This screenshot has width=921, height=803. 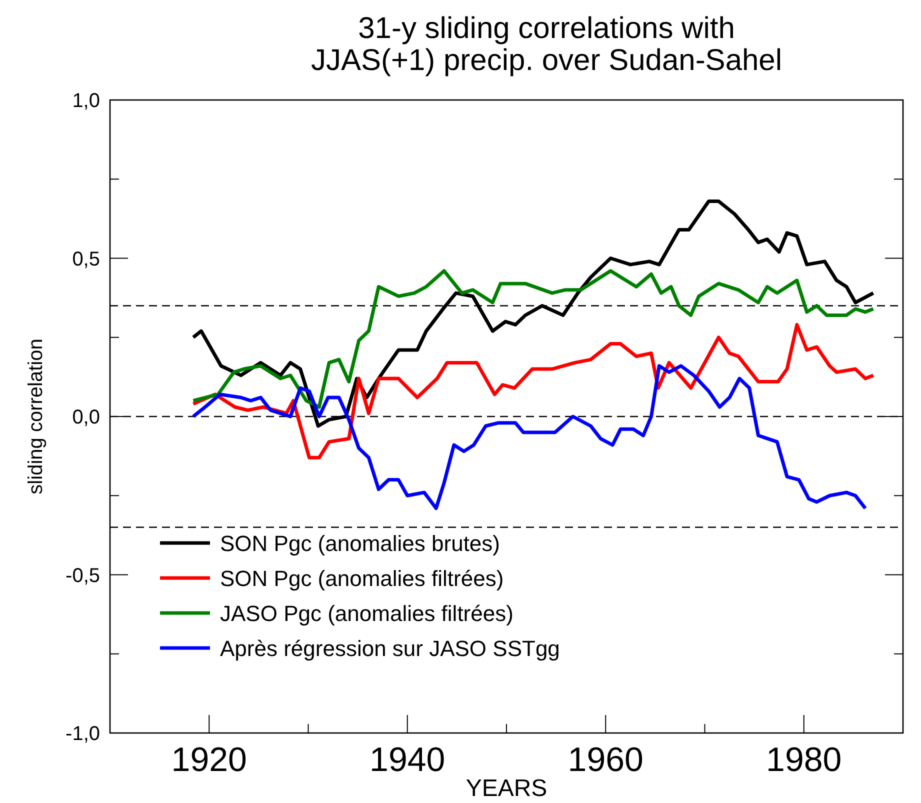 What do you see at coordinates (209, 760) in the screenshot?
I see `x-tick-label: 1920` at bounding box center [209, 760].